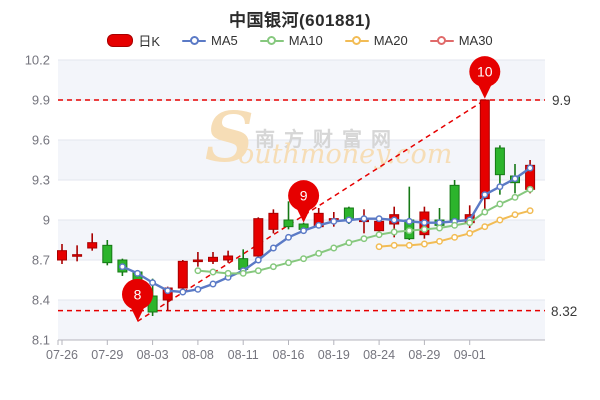 Image resolution: width=600 pixels, height=400 pixels. What do you see at coordinates (564, 311) in the screenshot?
I see `ref-line-low-label: 8.32` at bounding box center [564, 311].